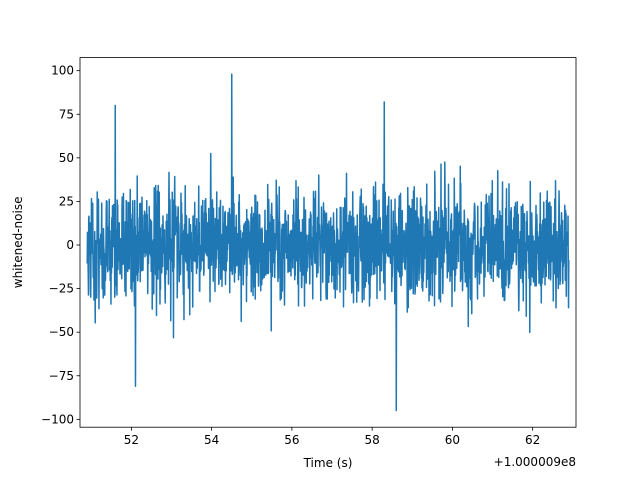 This screenshot has height=480, width=640. Describe the element at coordinates (131, 440) in the screenshot. I see `x-tick-label: 52` at that location.